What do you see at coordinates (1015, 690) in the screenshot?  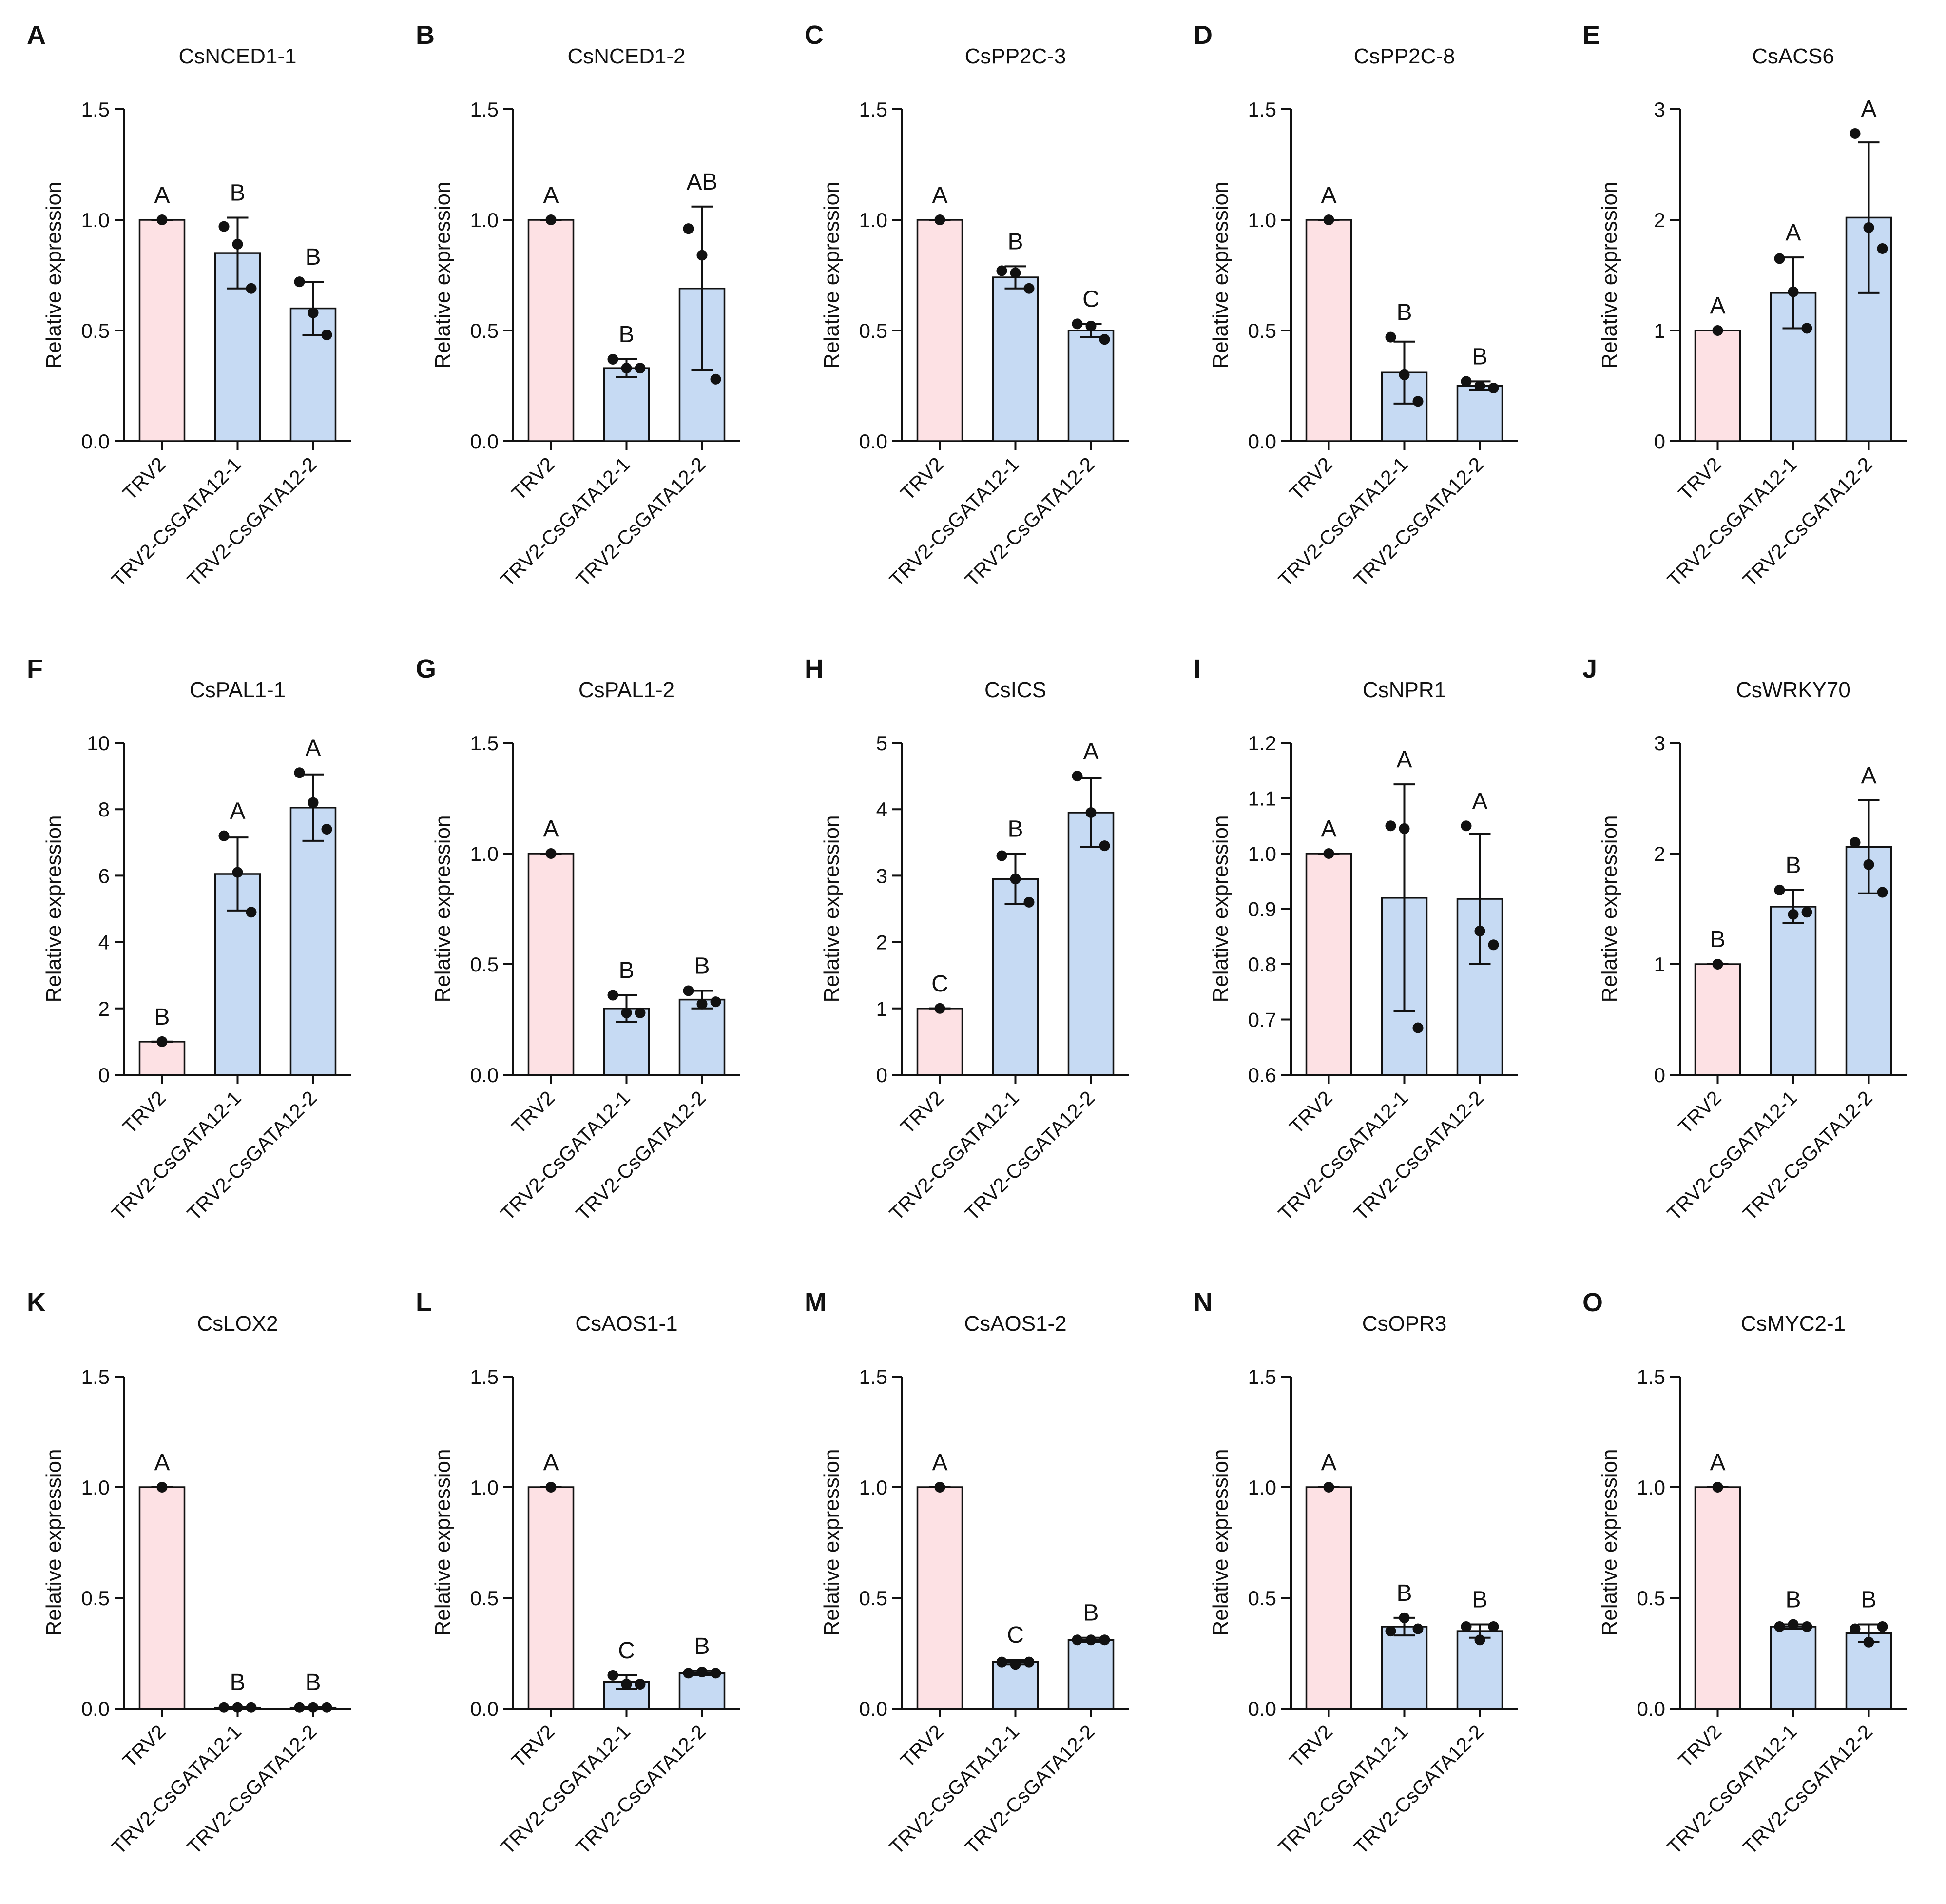 I see `chart-title: CsICS` at bounding box center [1015, 690].